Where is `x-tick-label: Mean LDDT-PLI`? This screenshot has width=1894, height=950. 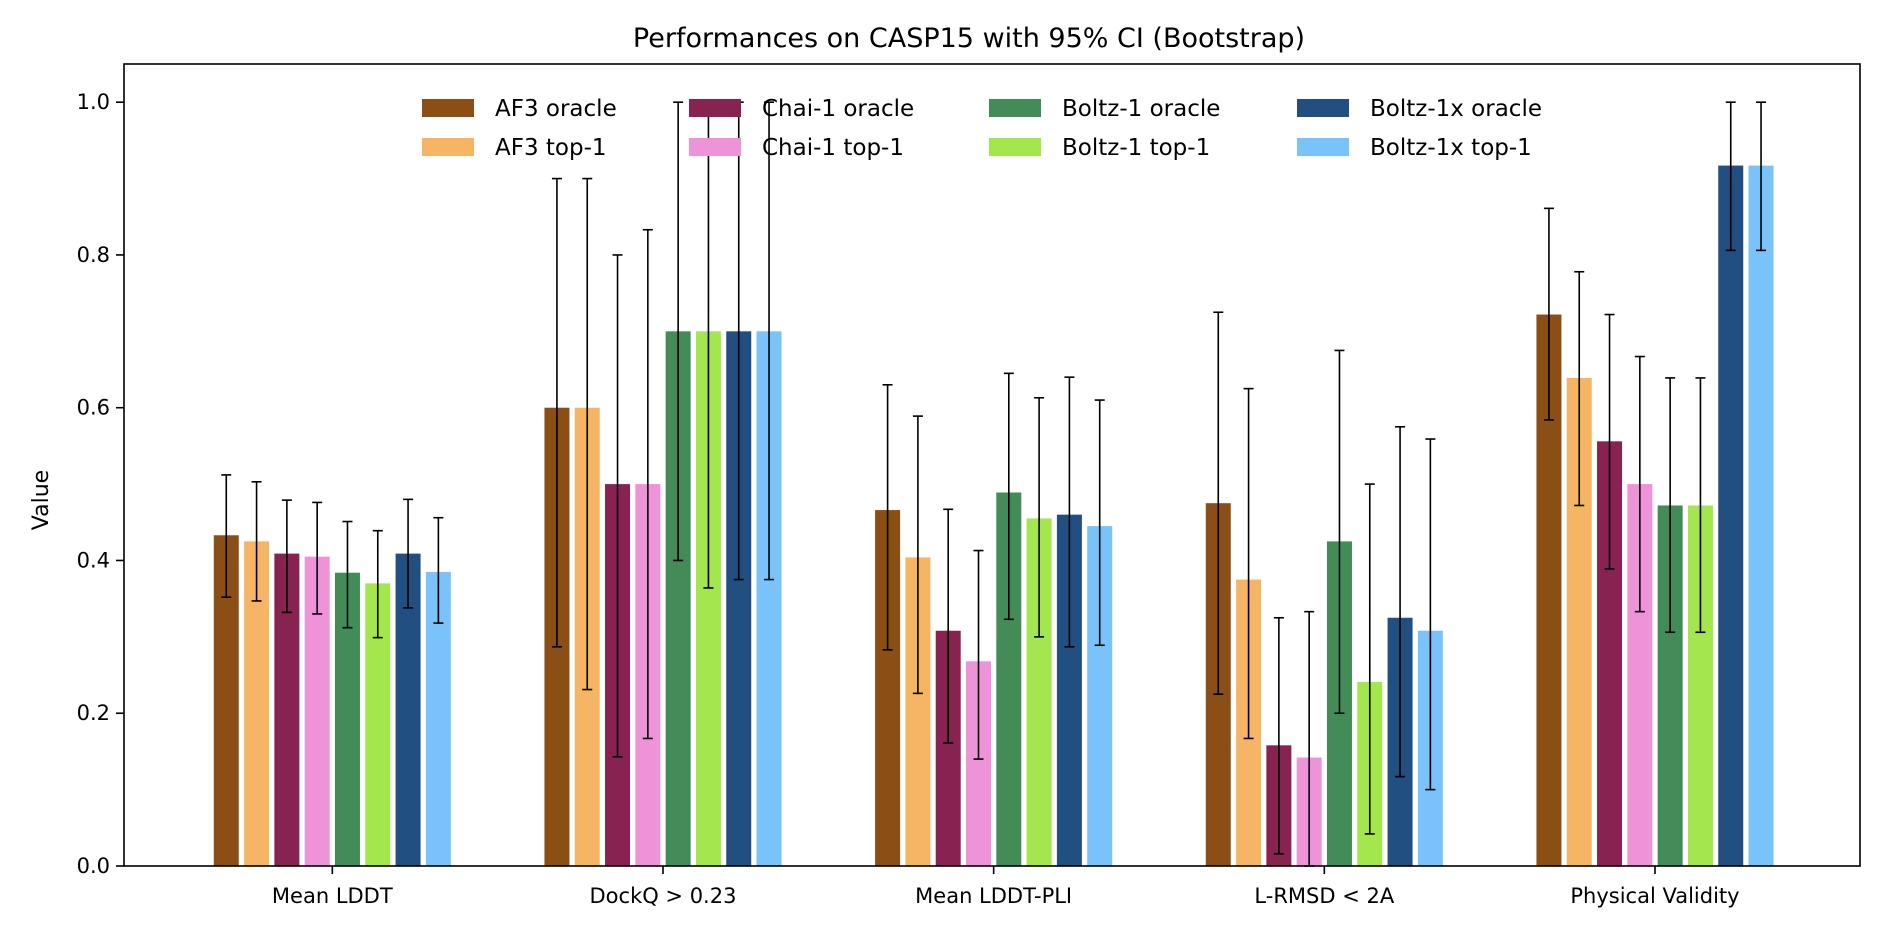 x-tick-label: Mean LDDT-PLI is located at coordinates (993, 896).